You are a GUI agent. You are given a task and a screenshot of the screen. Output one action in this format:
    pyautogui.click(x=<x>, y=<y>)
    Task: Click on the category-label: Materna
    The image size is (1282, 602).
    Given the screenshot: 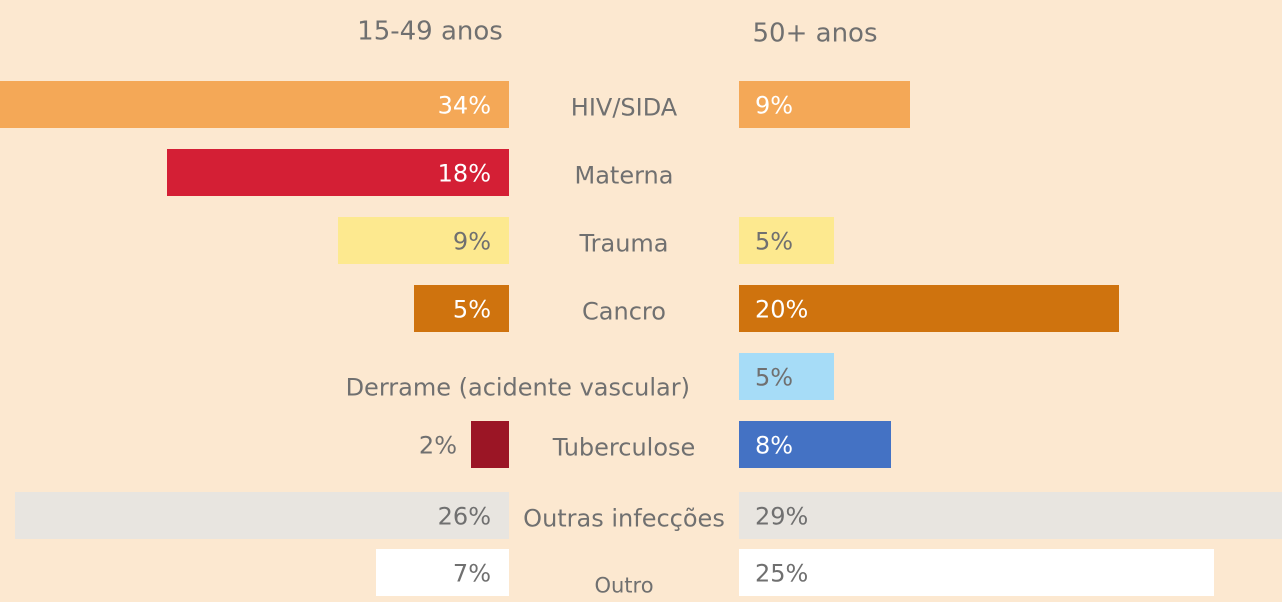 What is the action you would take?
    pyautogui.click(x=624, y=176)
    